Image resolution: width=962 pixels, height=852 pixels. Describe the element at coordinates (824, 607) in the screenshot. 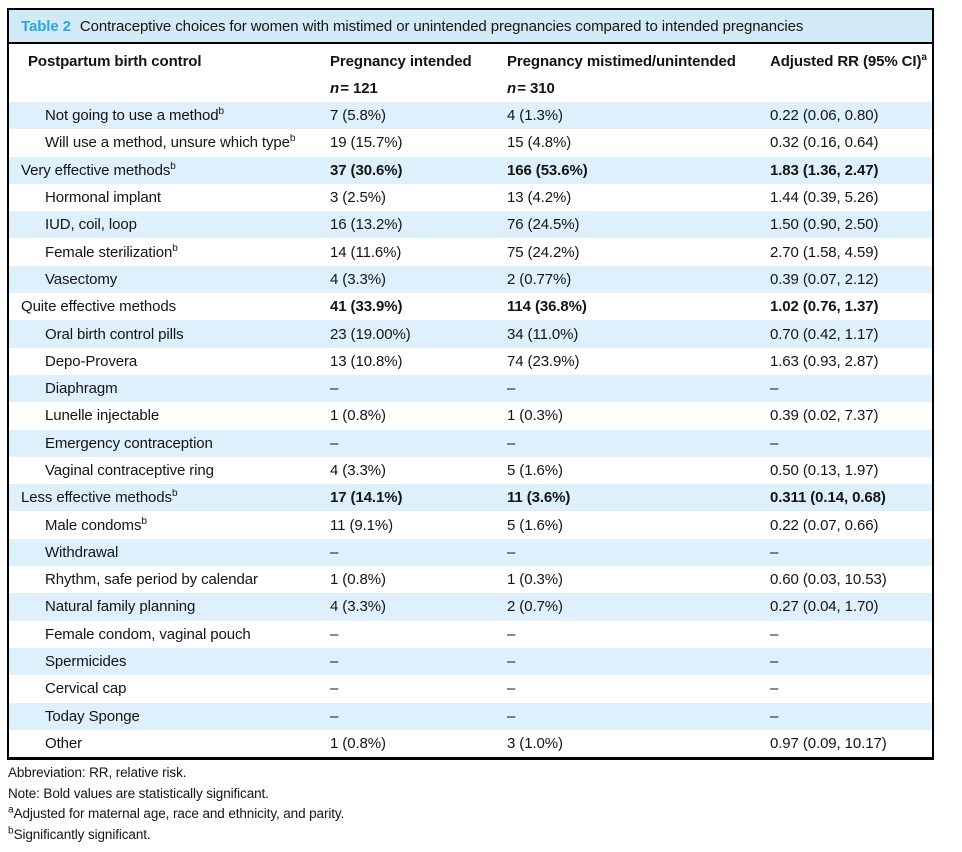

I see `cell-rr: 0.27 (0.04, 1.70)` at that location.